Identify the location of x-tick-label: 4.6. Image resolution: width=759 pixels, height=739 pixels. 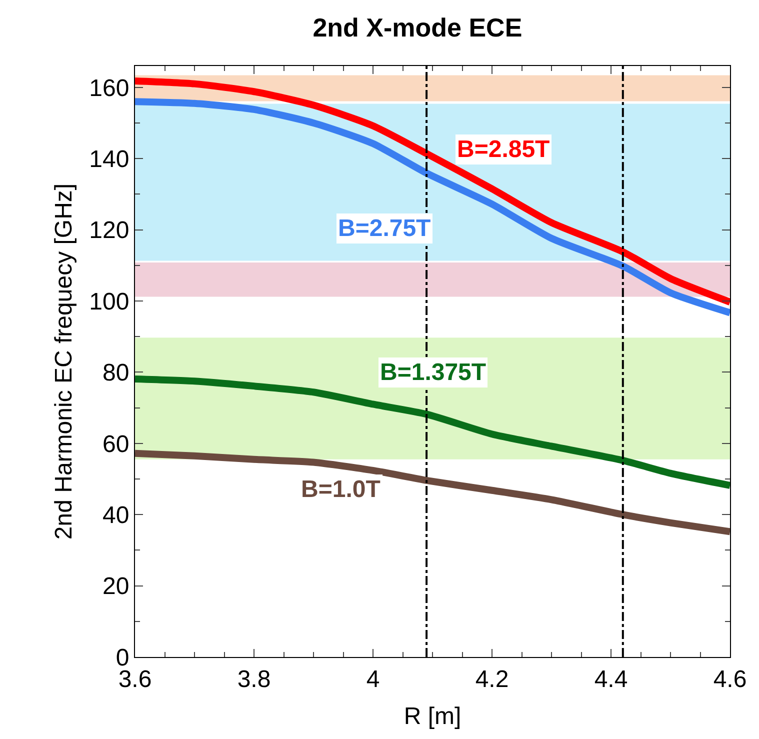
(730, 679).